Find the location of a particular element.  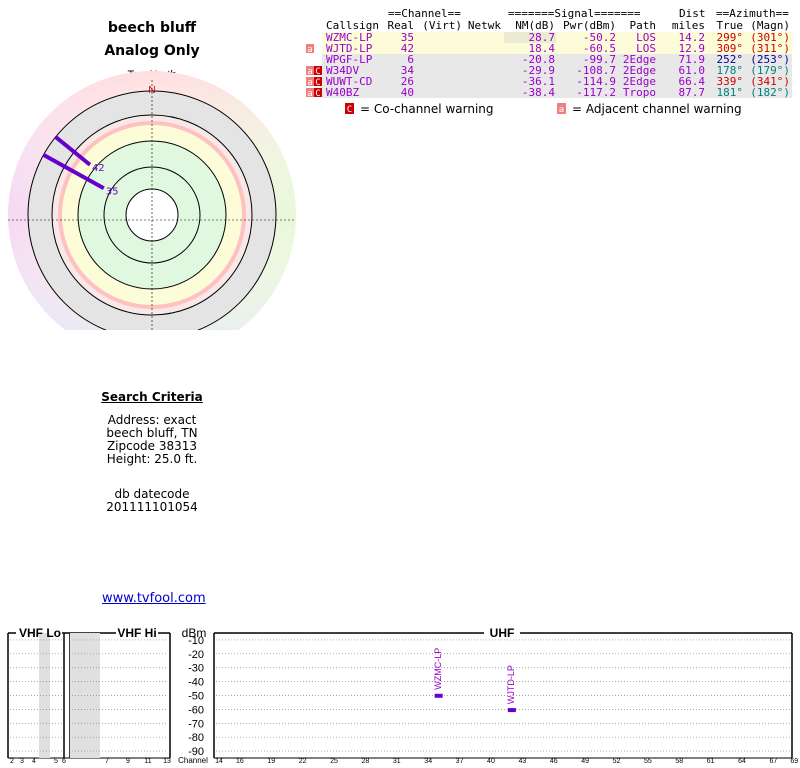

table-cell: 18.4 is located at coordinates (542, 48).